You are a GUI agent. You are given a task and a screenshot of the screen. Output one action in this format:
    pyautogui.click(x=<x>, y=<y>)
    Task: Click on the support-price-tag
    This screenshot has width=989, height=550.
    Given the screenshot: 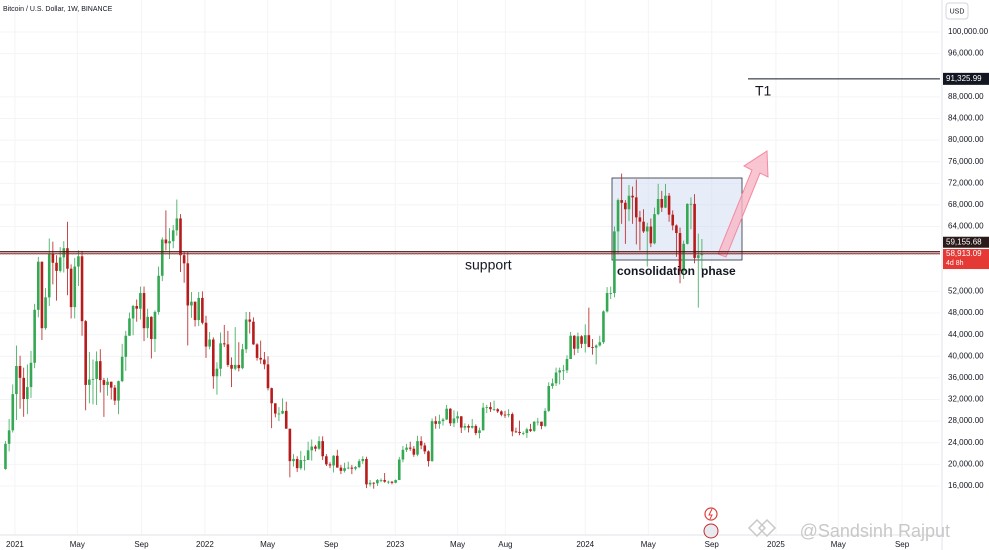 What is the action you would take?
    pyautogui.click(x=966, y=242)
    